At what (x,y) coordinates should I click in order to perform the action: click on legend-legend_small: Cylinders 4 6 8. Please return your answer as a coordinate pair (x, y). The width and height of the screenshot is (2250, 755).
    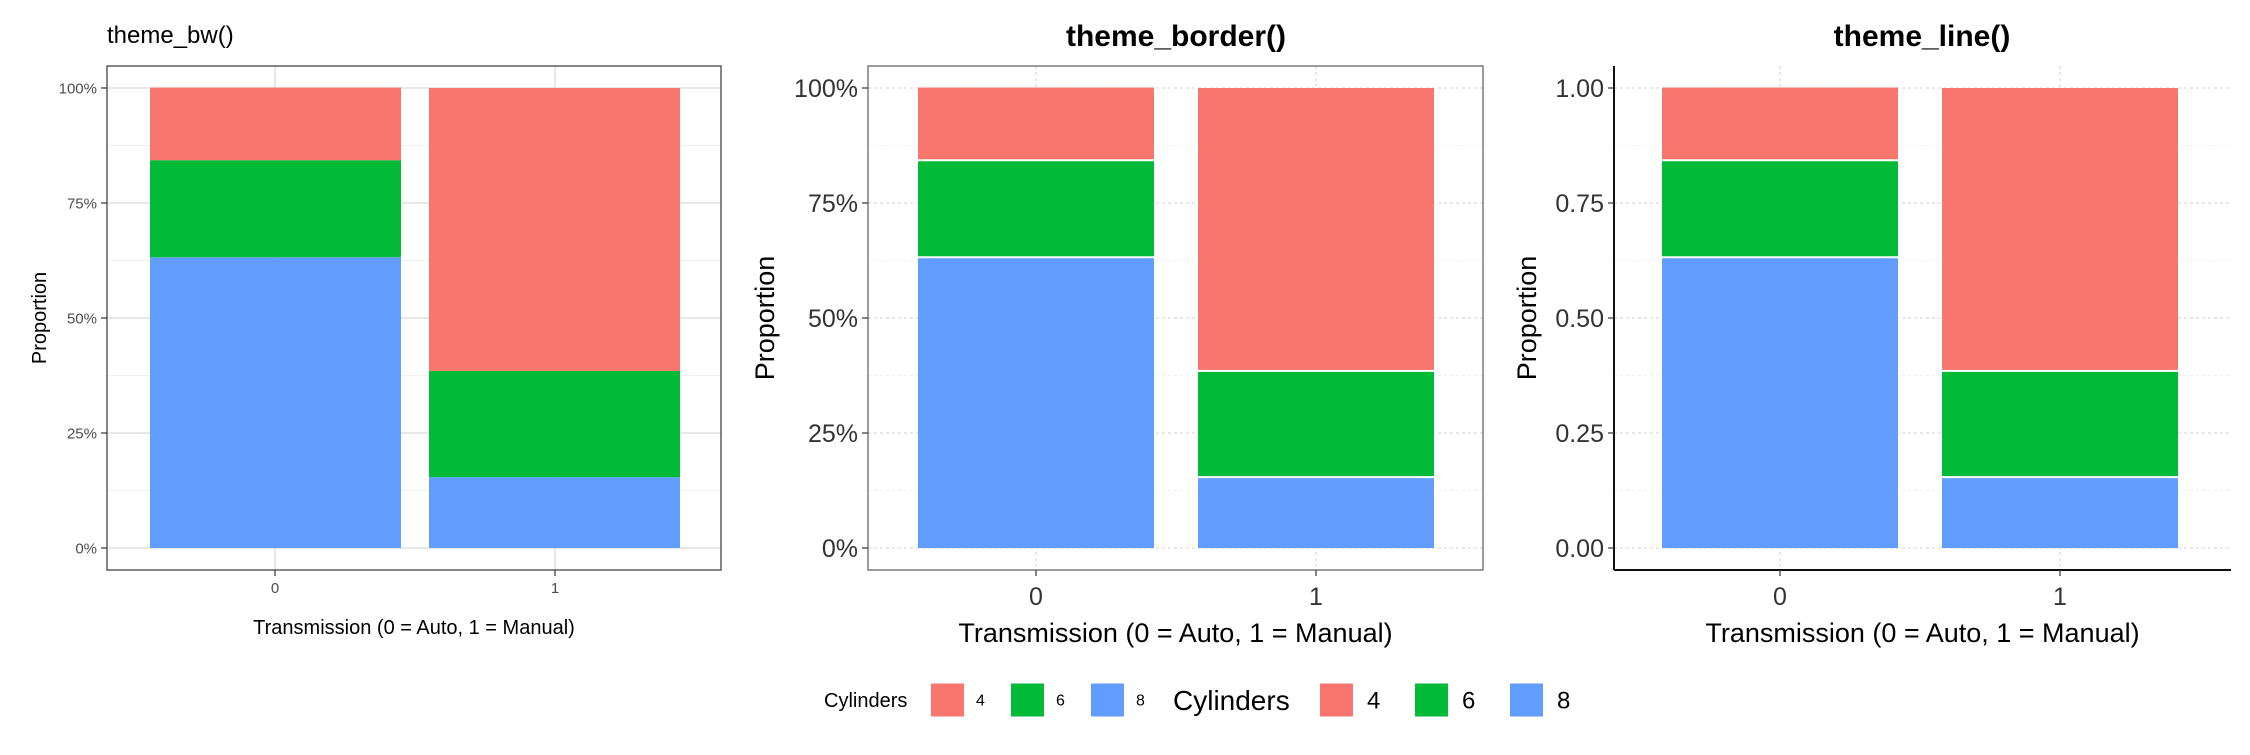
    Looking at the image, I should click on (984, 700).